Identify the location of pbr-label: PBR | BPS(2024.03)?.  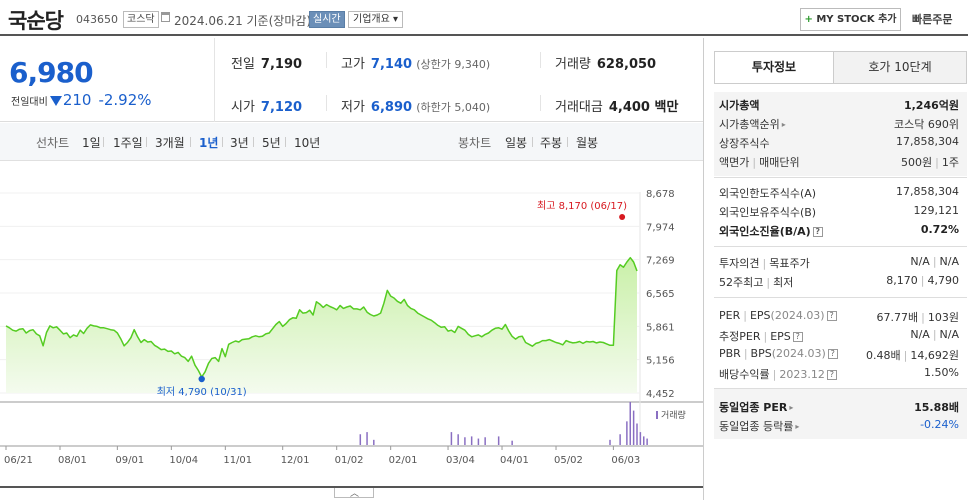
(778, 353).